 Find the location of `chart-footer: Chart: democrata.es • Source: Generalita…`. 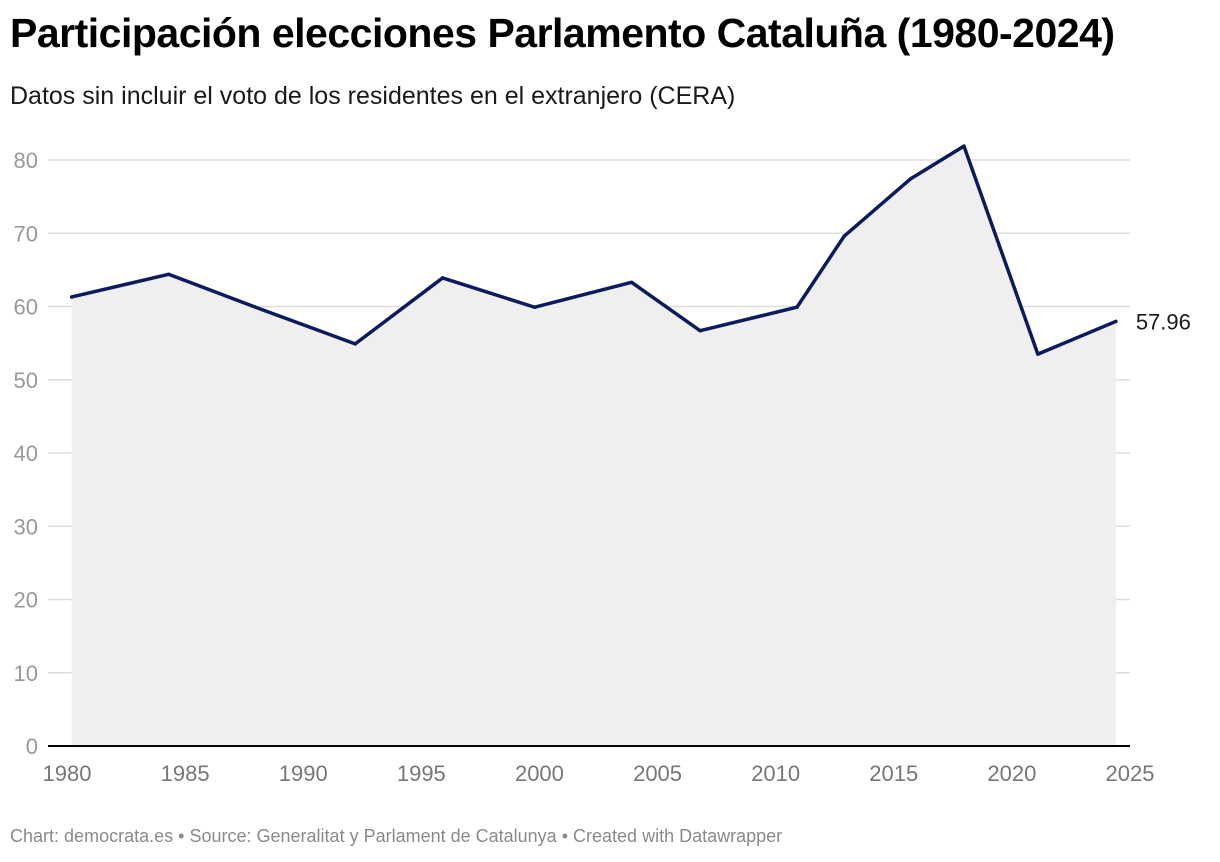

chart-footer: Chart: democrata.es • Source: Generalita… is located at coordinates (396, 836).